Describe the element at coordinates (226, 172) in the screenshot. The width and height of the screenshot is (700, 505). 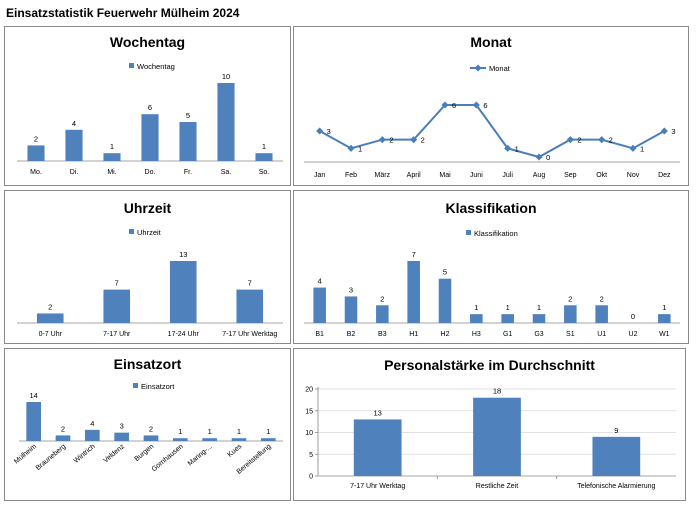
I see `x-tick-label: Sa.` at that location.